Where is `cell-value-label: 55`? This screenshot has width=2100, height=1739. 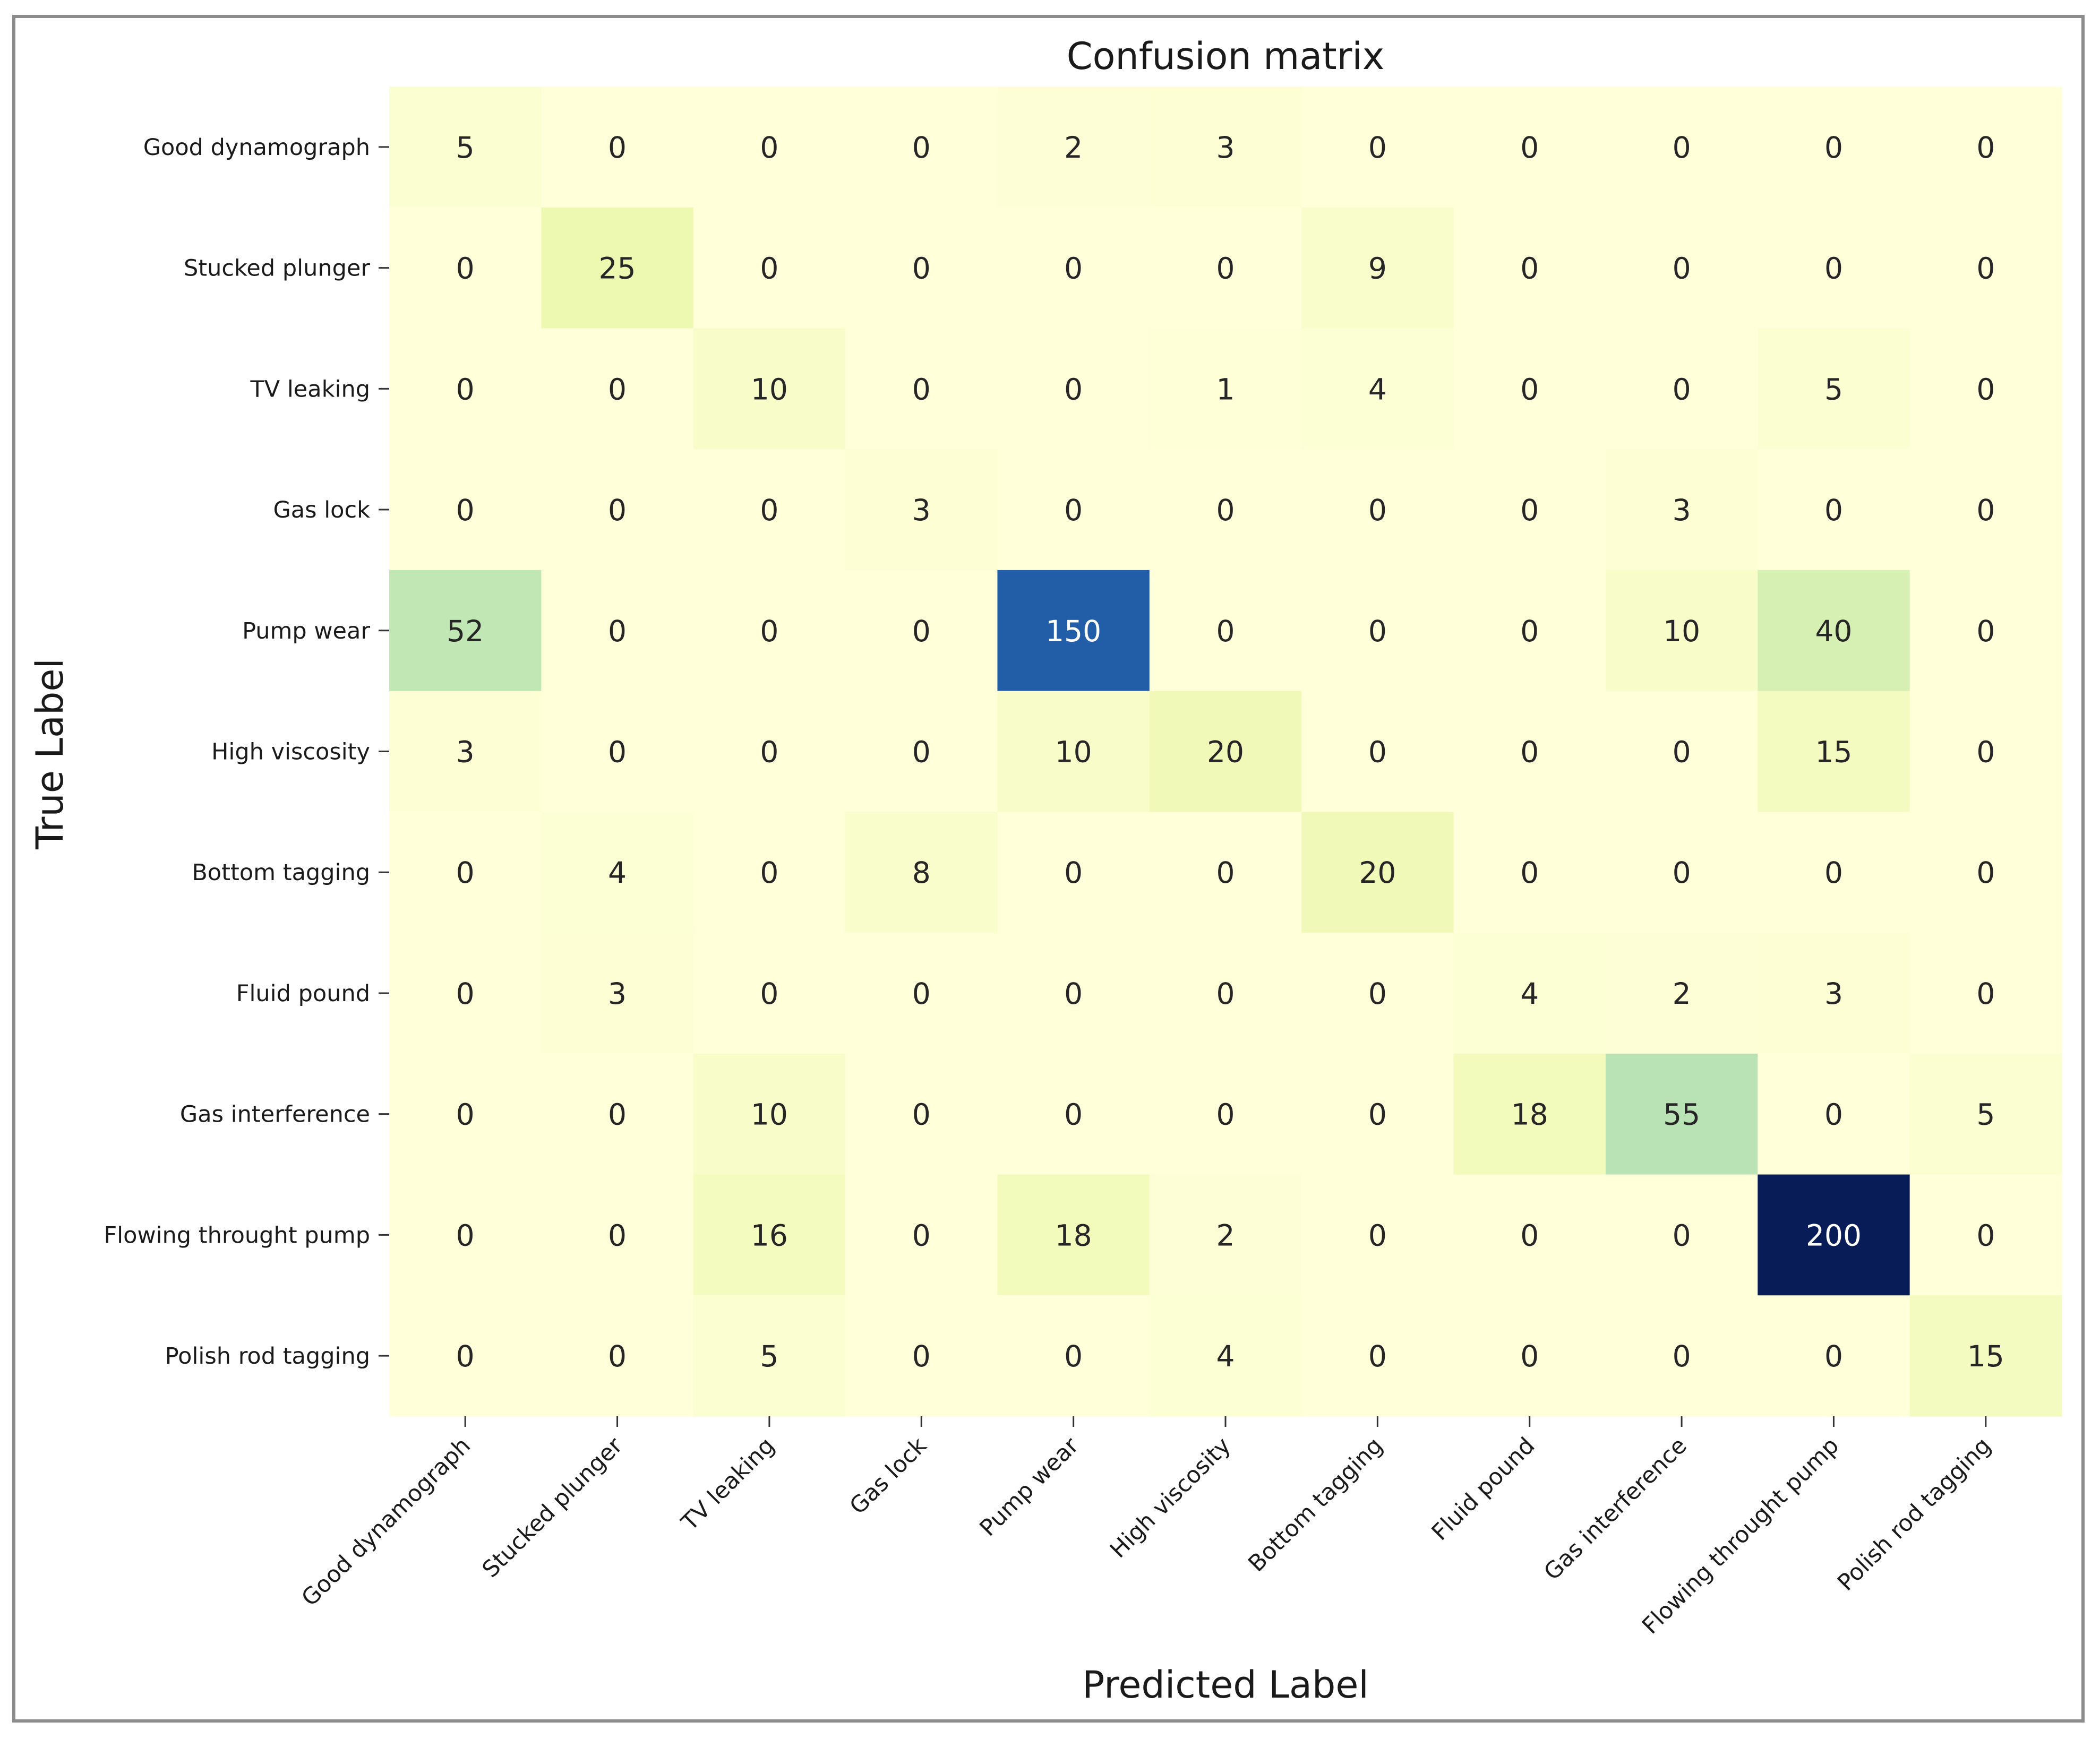 cell-value-label: 55 is located at coordinates (1681, 1115).